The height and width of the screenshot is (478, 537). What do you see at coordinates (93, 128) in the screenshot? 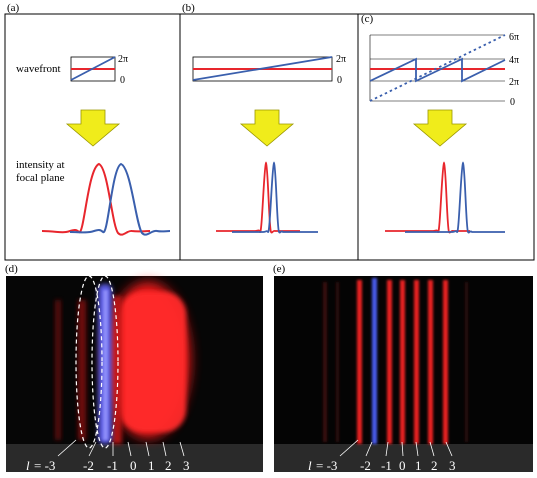
I see `arrow-a-icon` at bounding box center [93, 128].